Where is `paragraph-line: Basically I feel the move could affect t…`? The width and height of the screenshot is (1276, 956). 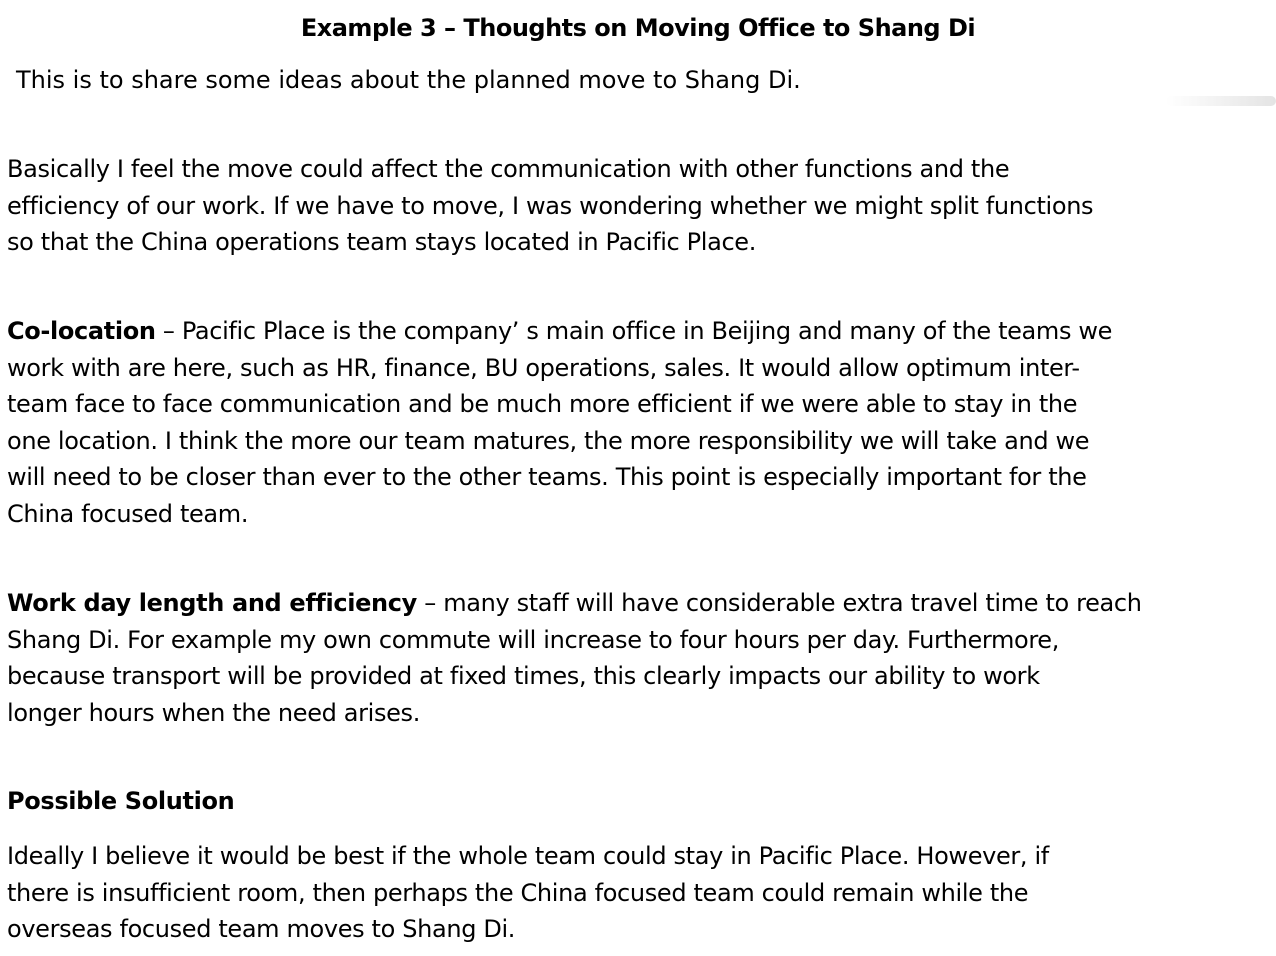
paragraph-line: Basically I feel the move could affect t… is located at coordinates (508, 169).